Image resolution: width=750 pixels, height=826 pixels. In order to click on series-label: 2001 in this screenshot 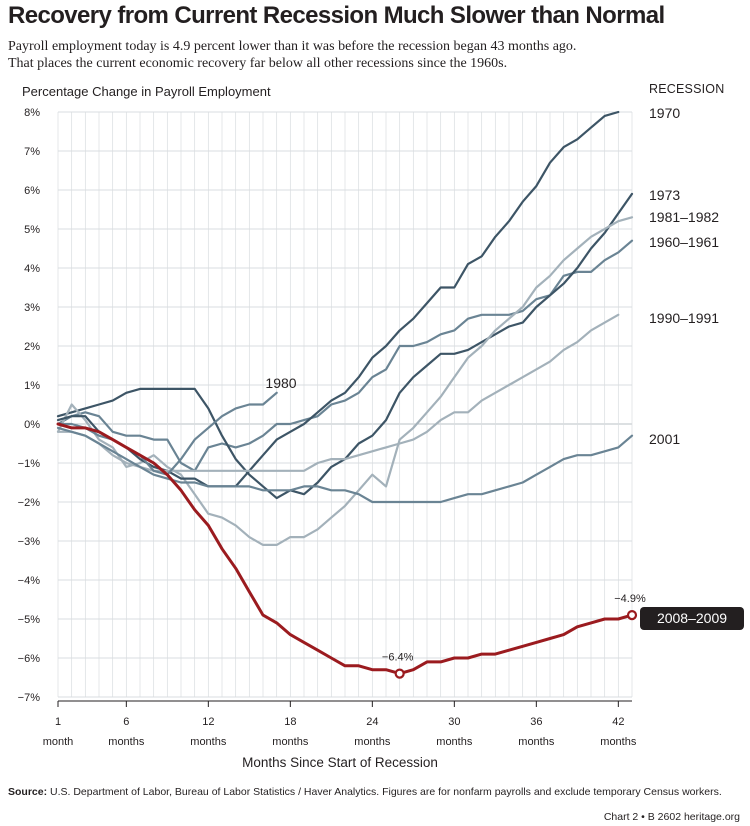, I will do `click(664, 439)`.